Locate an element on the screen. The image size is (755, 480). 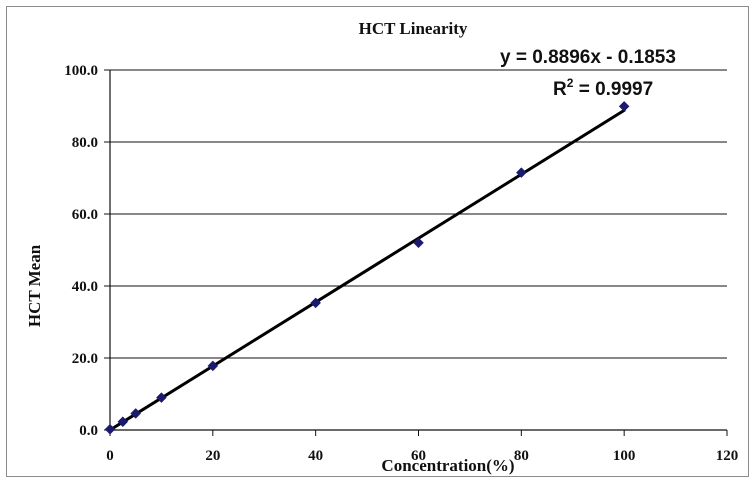
x-tick-label-3: 60 is located at coordinates (418, 456).